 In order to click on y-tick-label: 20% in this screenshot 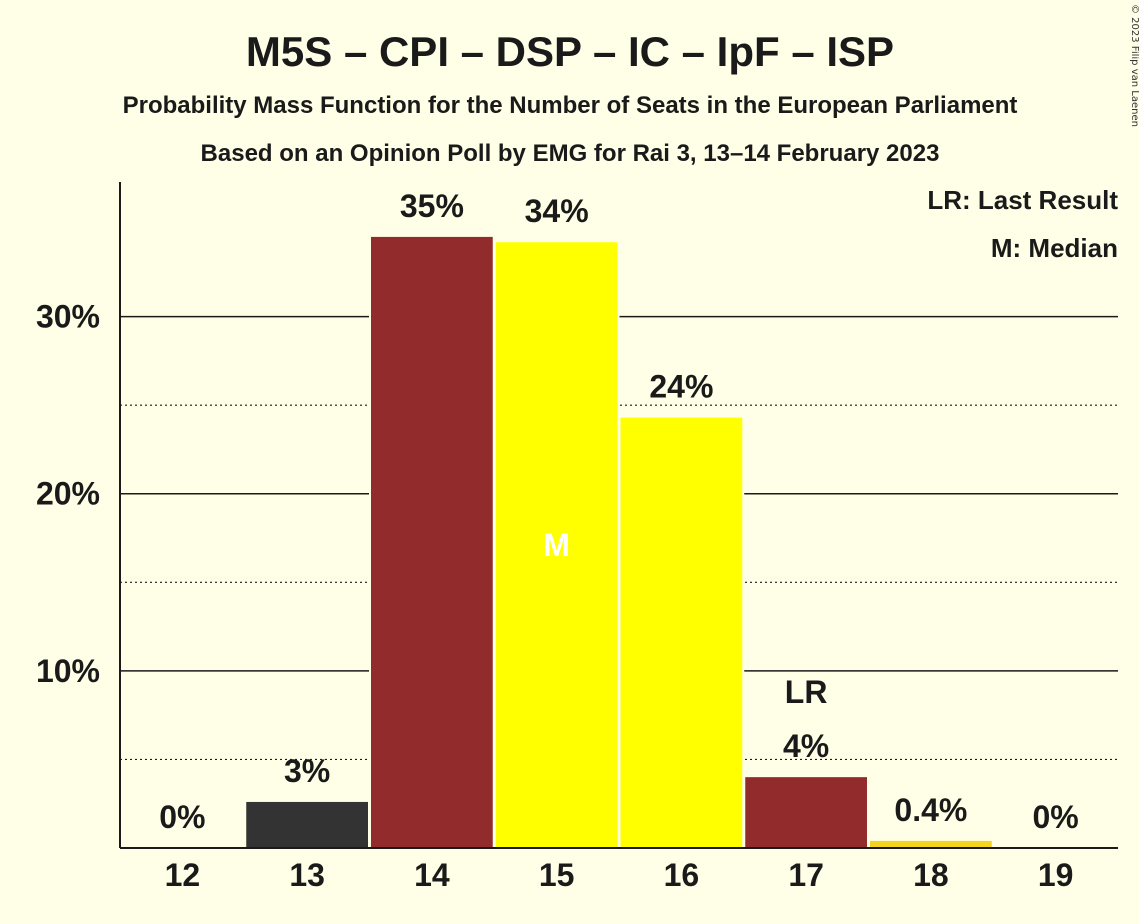, I will do `click(68, 494)`.